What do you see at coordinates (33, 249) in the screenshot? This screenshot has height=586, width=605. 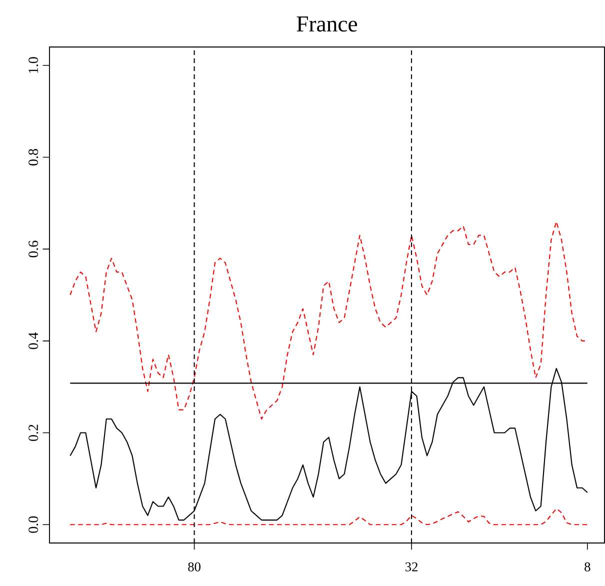 I see `y-tick-label: 0.6` at bounding box center [33, 249].